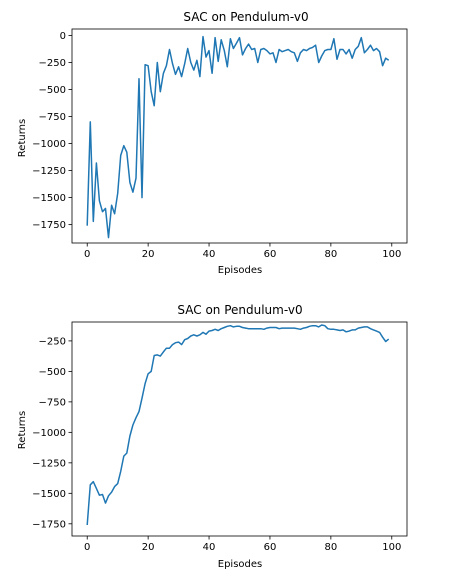 The image size is (460, 582). What do you see at coordinates (22, 138) in the screenshot?
I see `chart-1-ylabel: Returns` at bounding box center [22, 138].